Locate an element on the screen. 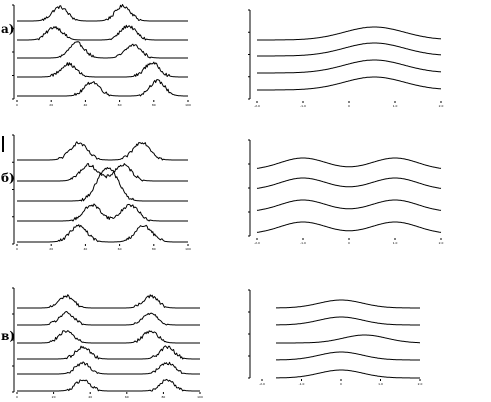  panel-label-a: а) is located at coordinates (7, 29).